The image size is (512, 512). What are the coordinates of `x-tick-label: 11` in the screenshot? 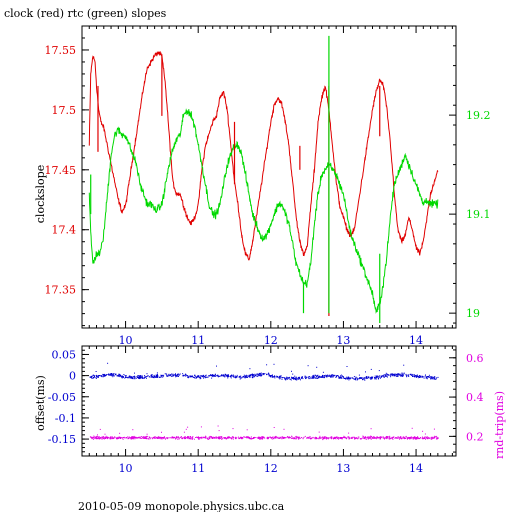 It's located at (198, 468).